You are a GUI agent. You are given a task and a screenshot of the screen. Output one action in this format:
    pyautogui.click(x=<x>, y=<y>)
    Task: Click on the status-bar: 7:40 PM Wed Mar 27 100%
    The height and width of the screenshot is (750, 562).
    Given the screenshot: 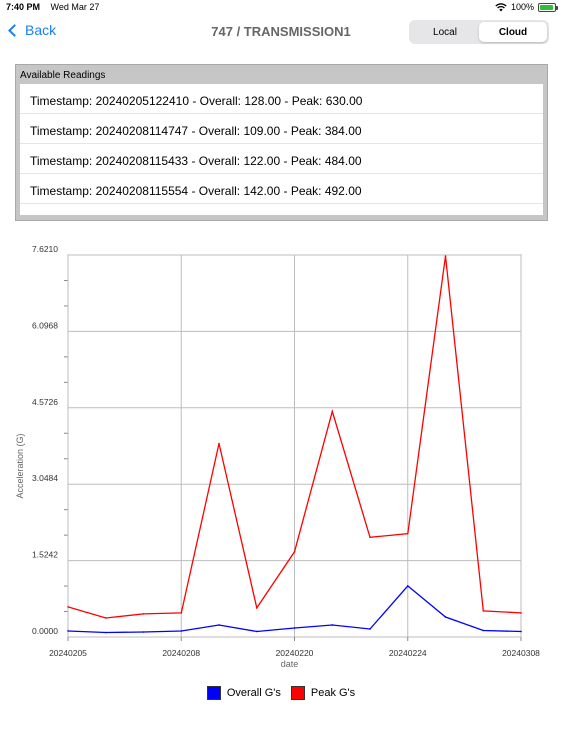 What is the action you would take?
    pyautogui.click(x=281, y=7)
    